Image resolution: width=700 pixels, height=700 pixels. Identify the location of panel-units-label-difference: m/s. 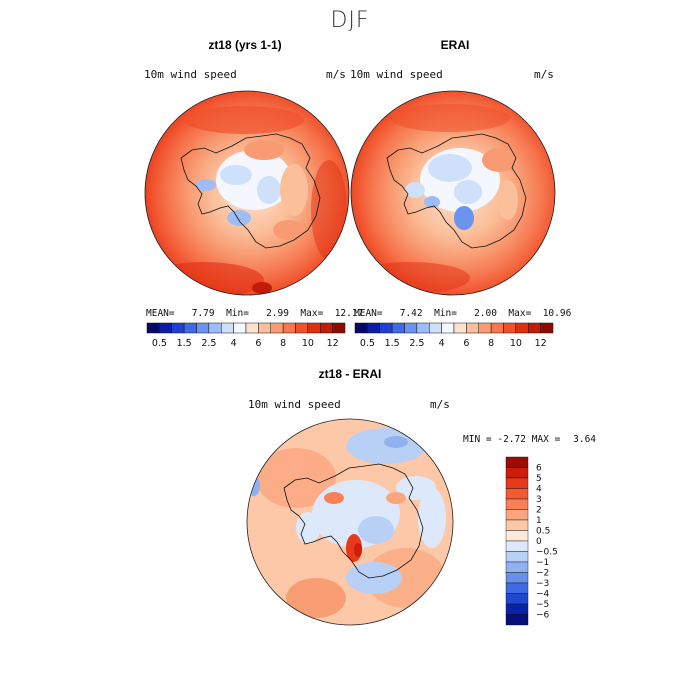
(440, 404).